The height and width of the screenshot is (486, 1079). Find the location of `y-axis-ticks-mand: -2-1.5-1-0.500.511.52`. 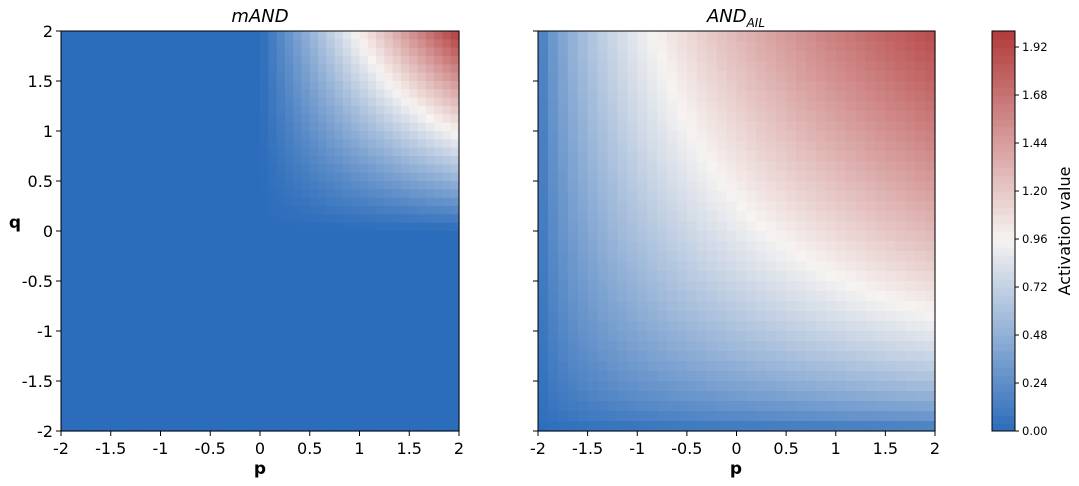

y-axis-ticks-mand: -2-1.5-1-0.500.511.52 is located at coordinates (41, 231).